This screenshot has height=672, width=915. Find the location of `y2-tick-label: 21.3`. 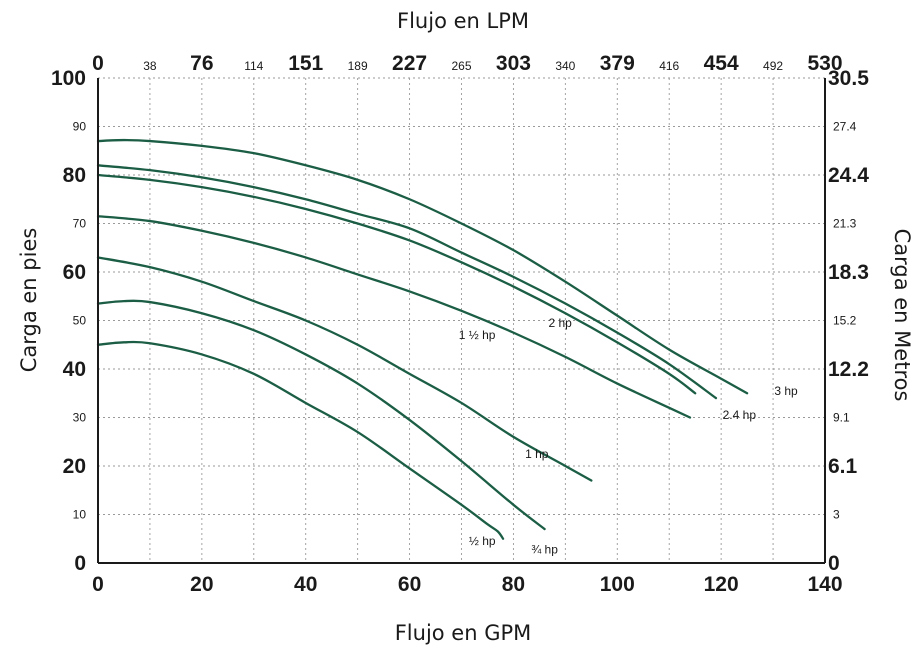

y2-tick-label: 21.3 is located at coordinates (845, 224).